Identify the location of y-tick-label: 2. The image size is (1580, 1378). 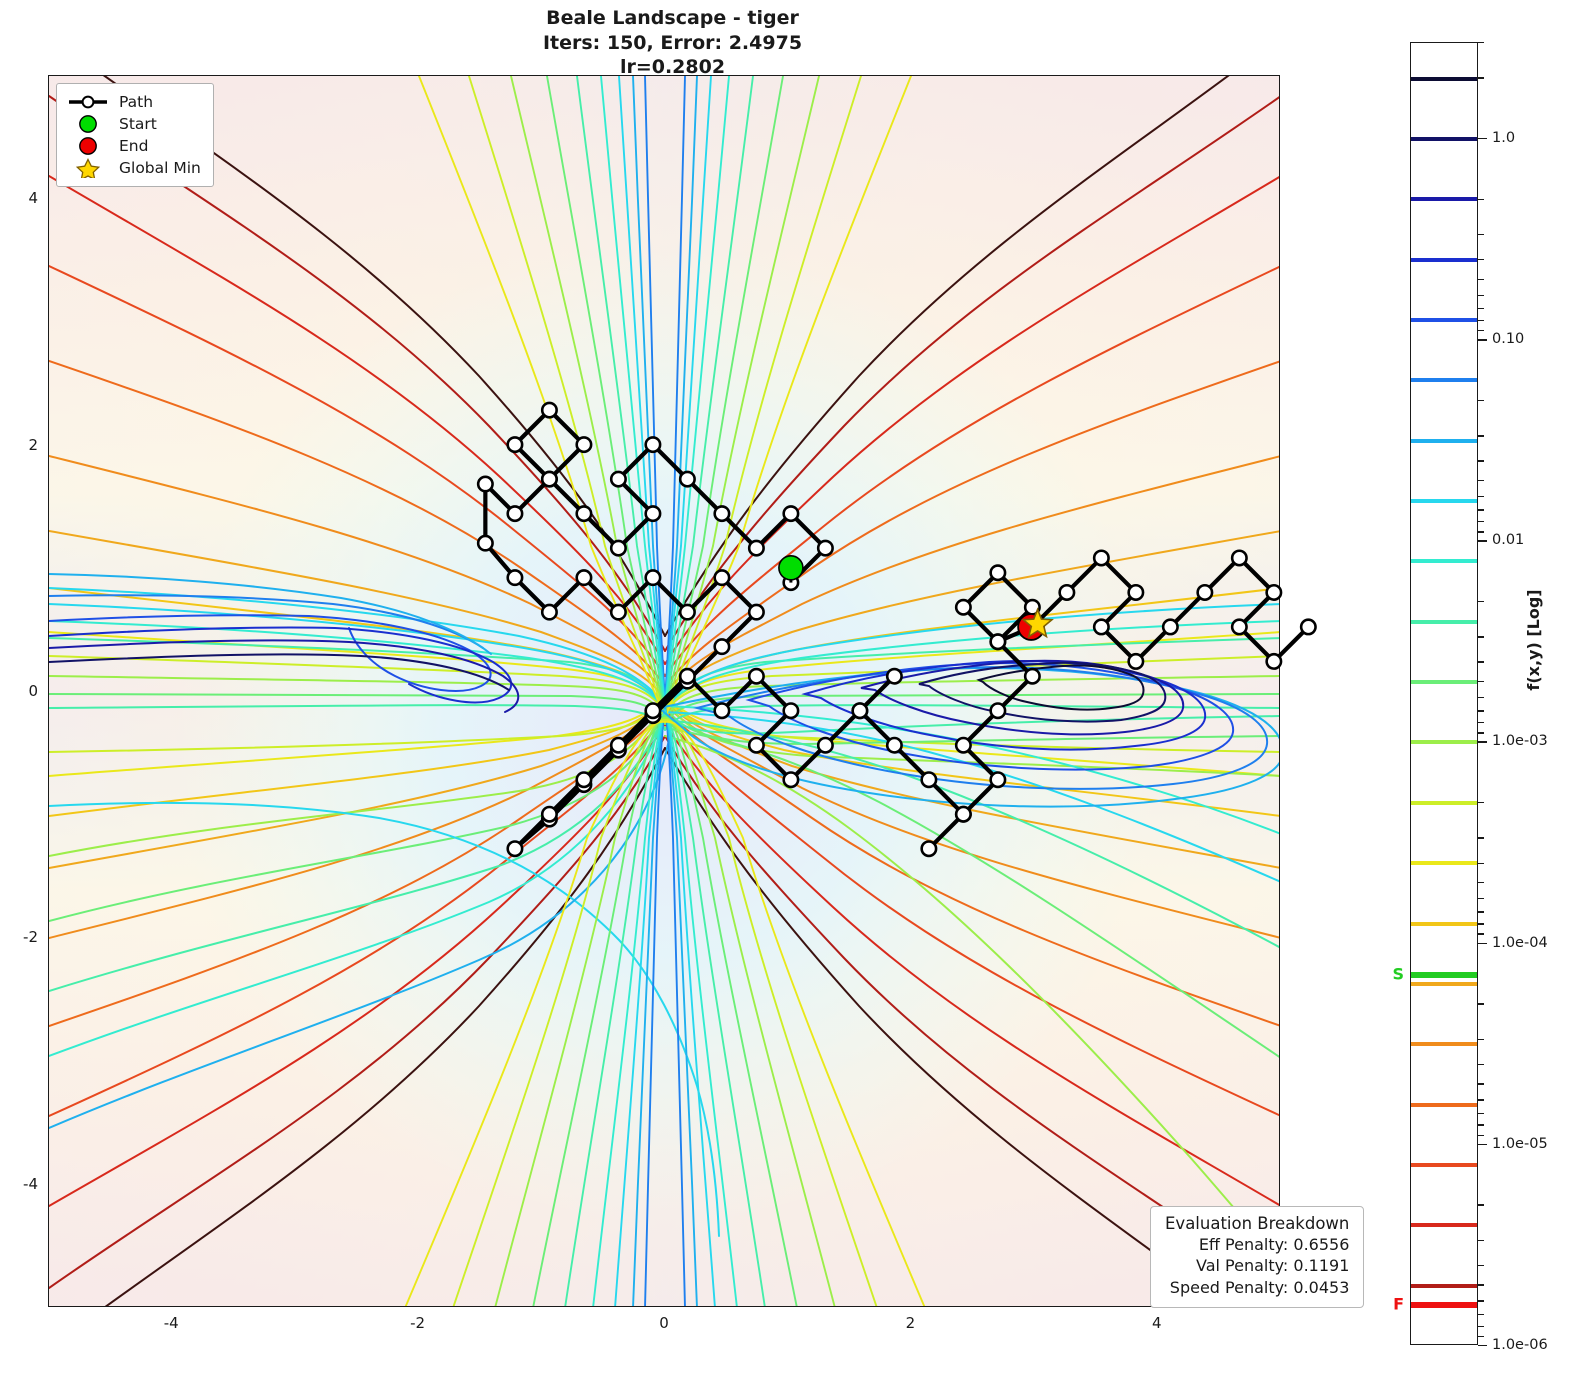
(33, 444).